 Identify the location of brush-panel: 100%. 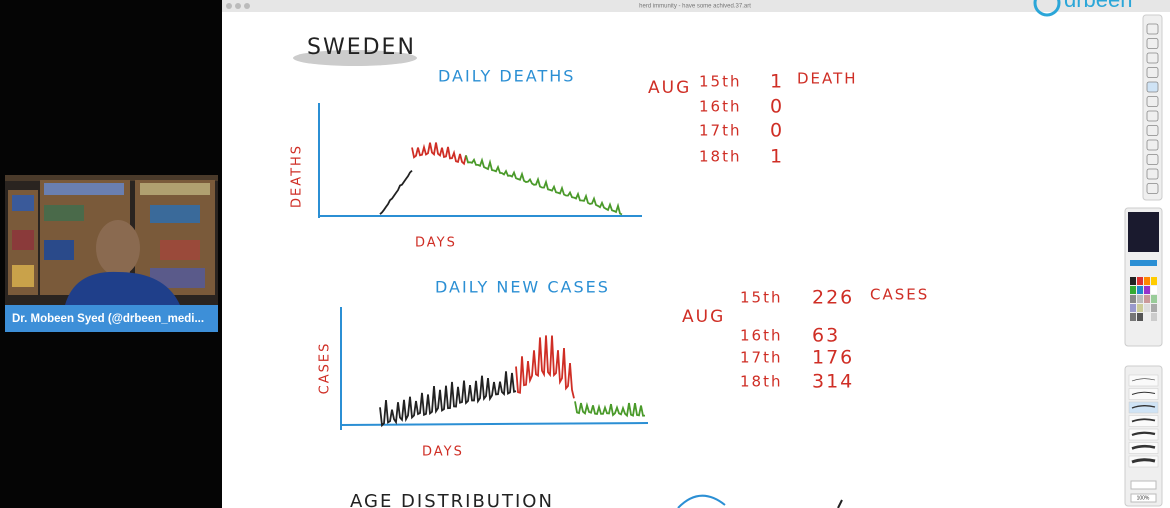
(1143, 436).